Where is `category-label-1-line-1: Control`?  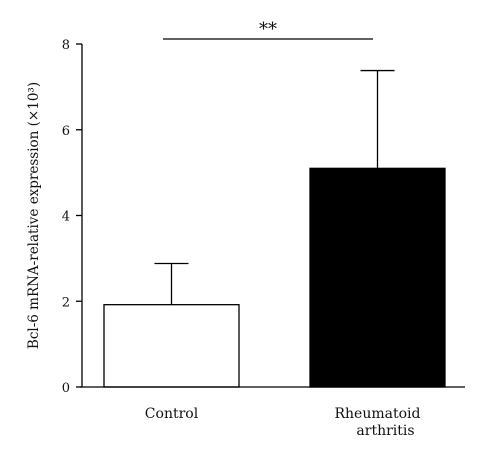 category-label-1-line-1: Control is located at coordinates (172, 414).